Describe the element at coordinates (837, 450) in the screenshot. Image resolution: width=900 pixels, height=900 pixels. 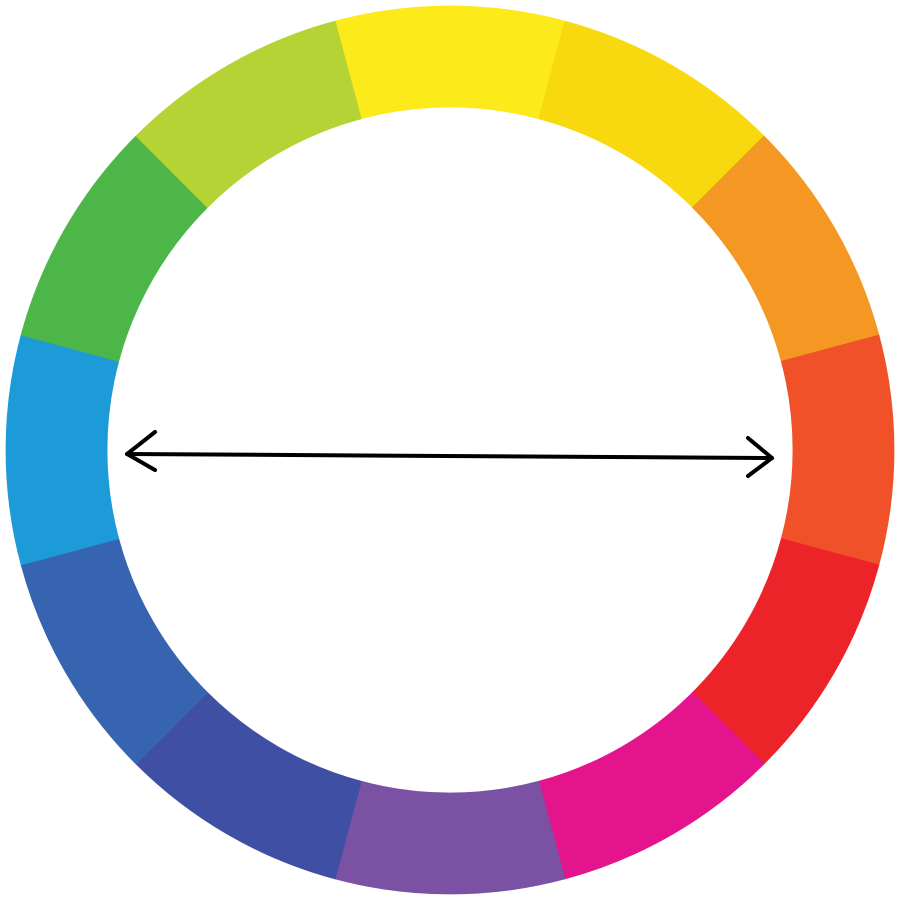
I see `wheel-segment-red-orange` at that location.